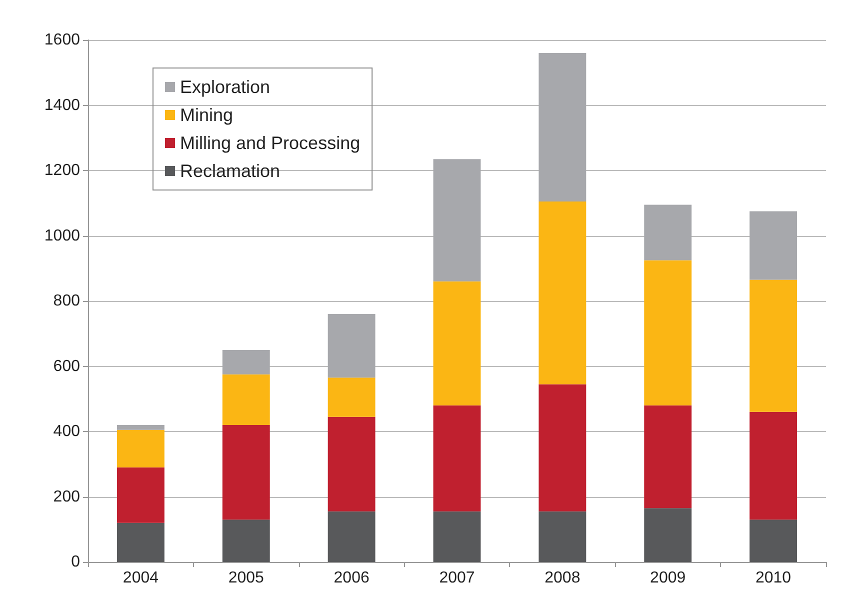 This screenshot has width=844, height=607. What do you see at coordinates (62, 170) in the screenshot?
I see `y-tick-label: 1200` at bounding box center [62, 170].